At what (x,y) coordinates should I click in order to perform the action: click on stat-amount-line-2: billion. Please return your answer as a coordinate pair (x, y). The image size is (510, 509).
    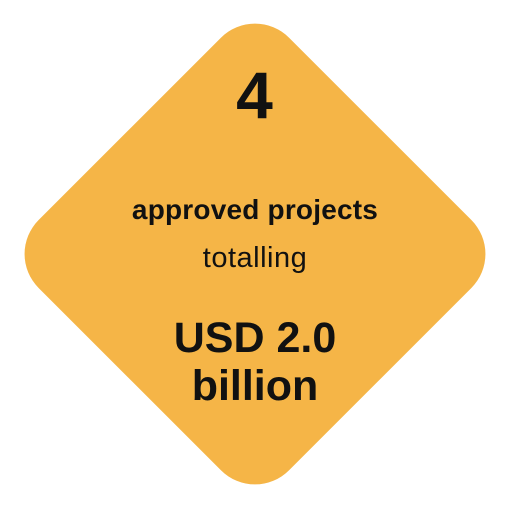
    Looking at the image, I should click on (255, 386).